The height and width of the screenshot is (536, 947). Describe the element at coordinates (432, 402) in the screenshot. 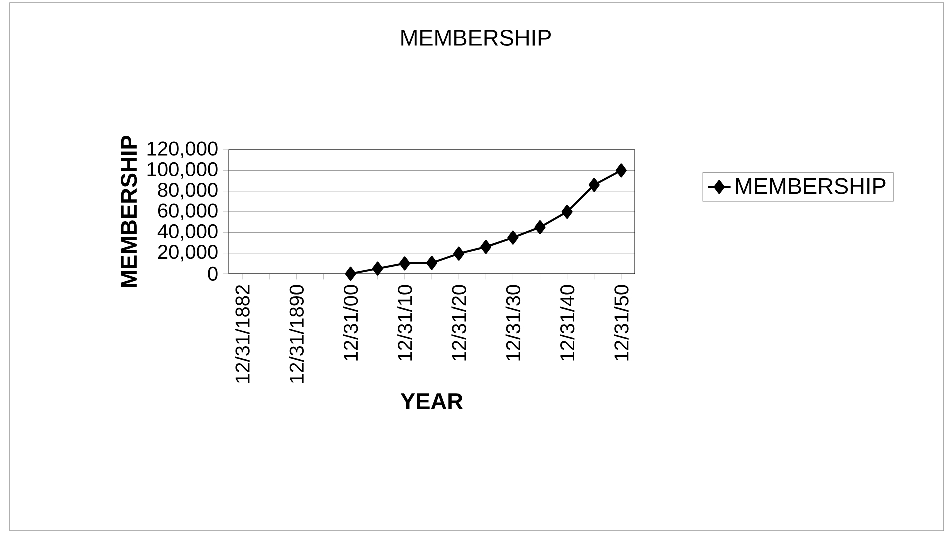

I see `x-axis-title: YEAR` at that location.